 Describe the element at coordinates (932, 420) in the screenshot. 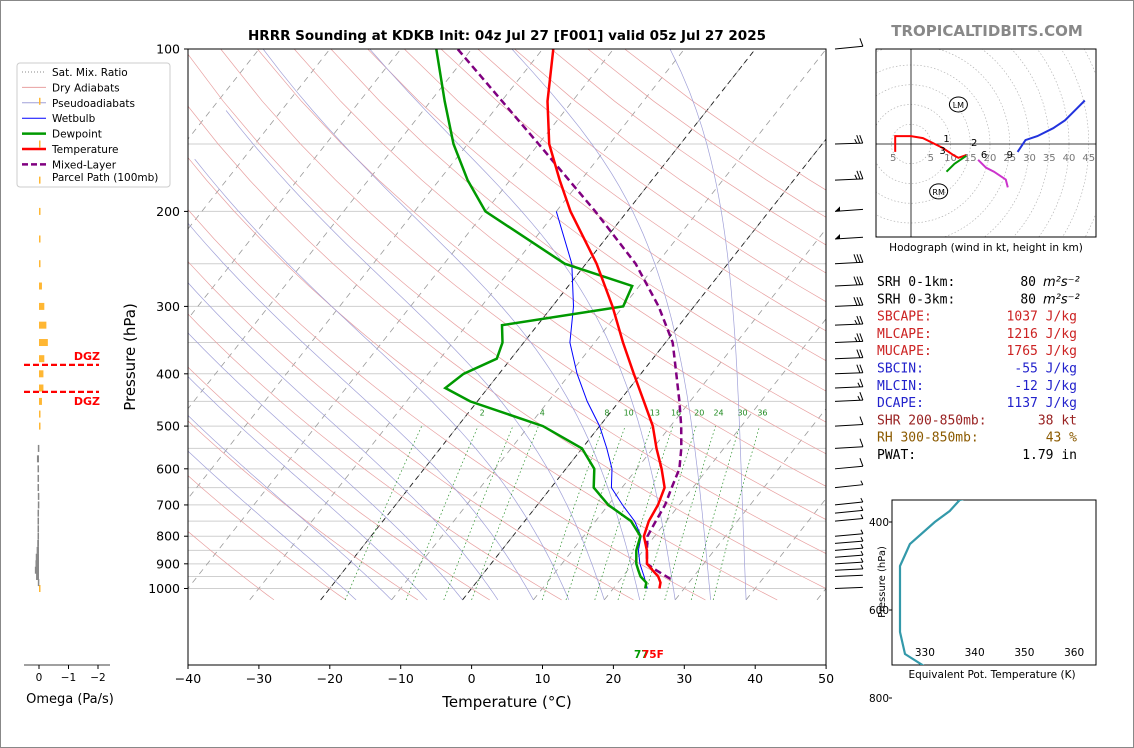

I see `index-label: SHR 200-850mb:` at that location.